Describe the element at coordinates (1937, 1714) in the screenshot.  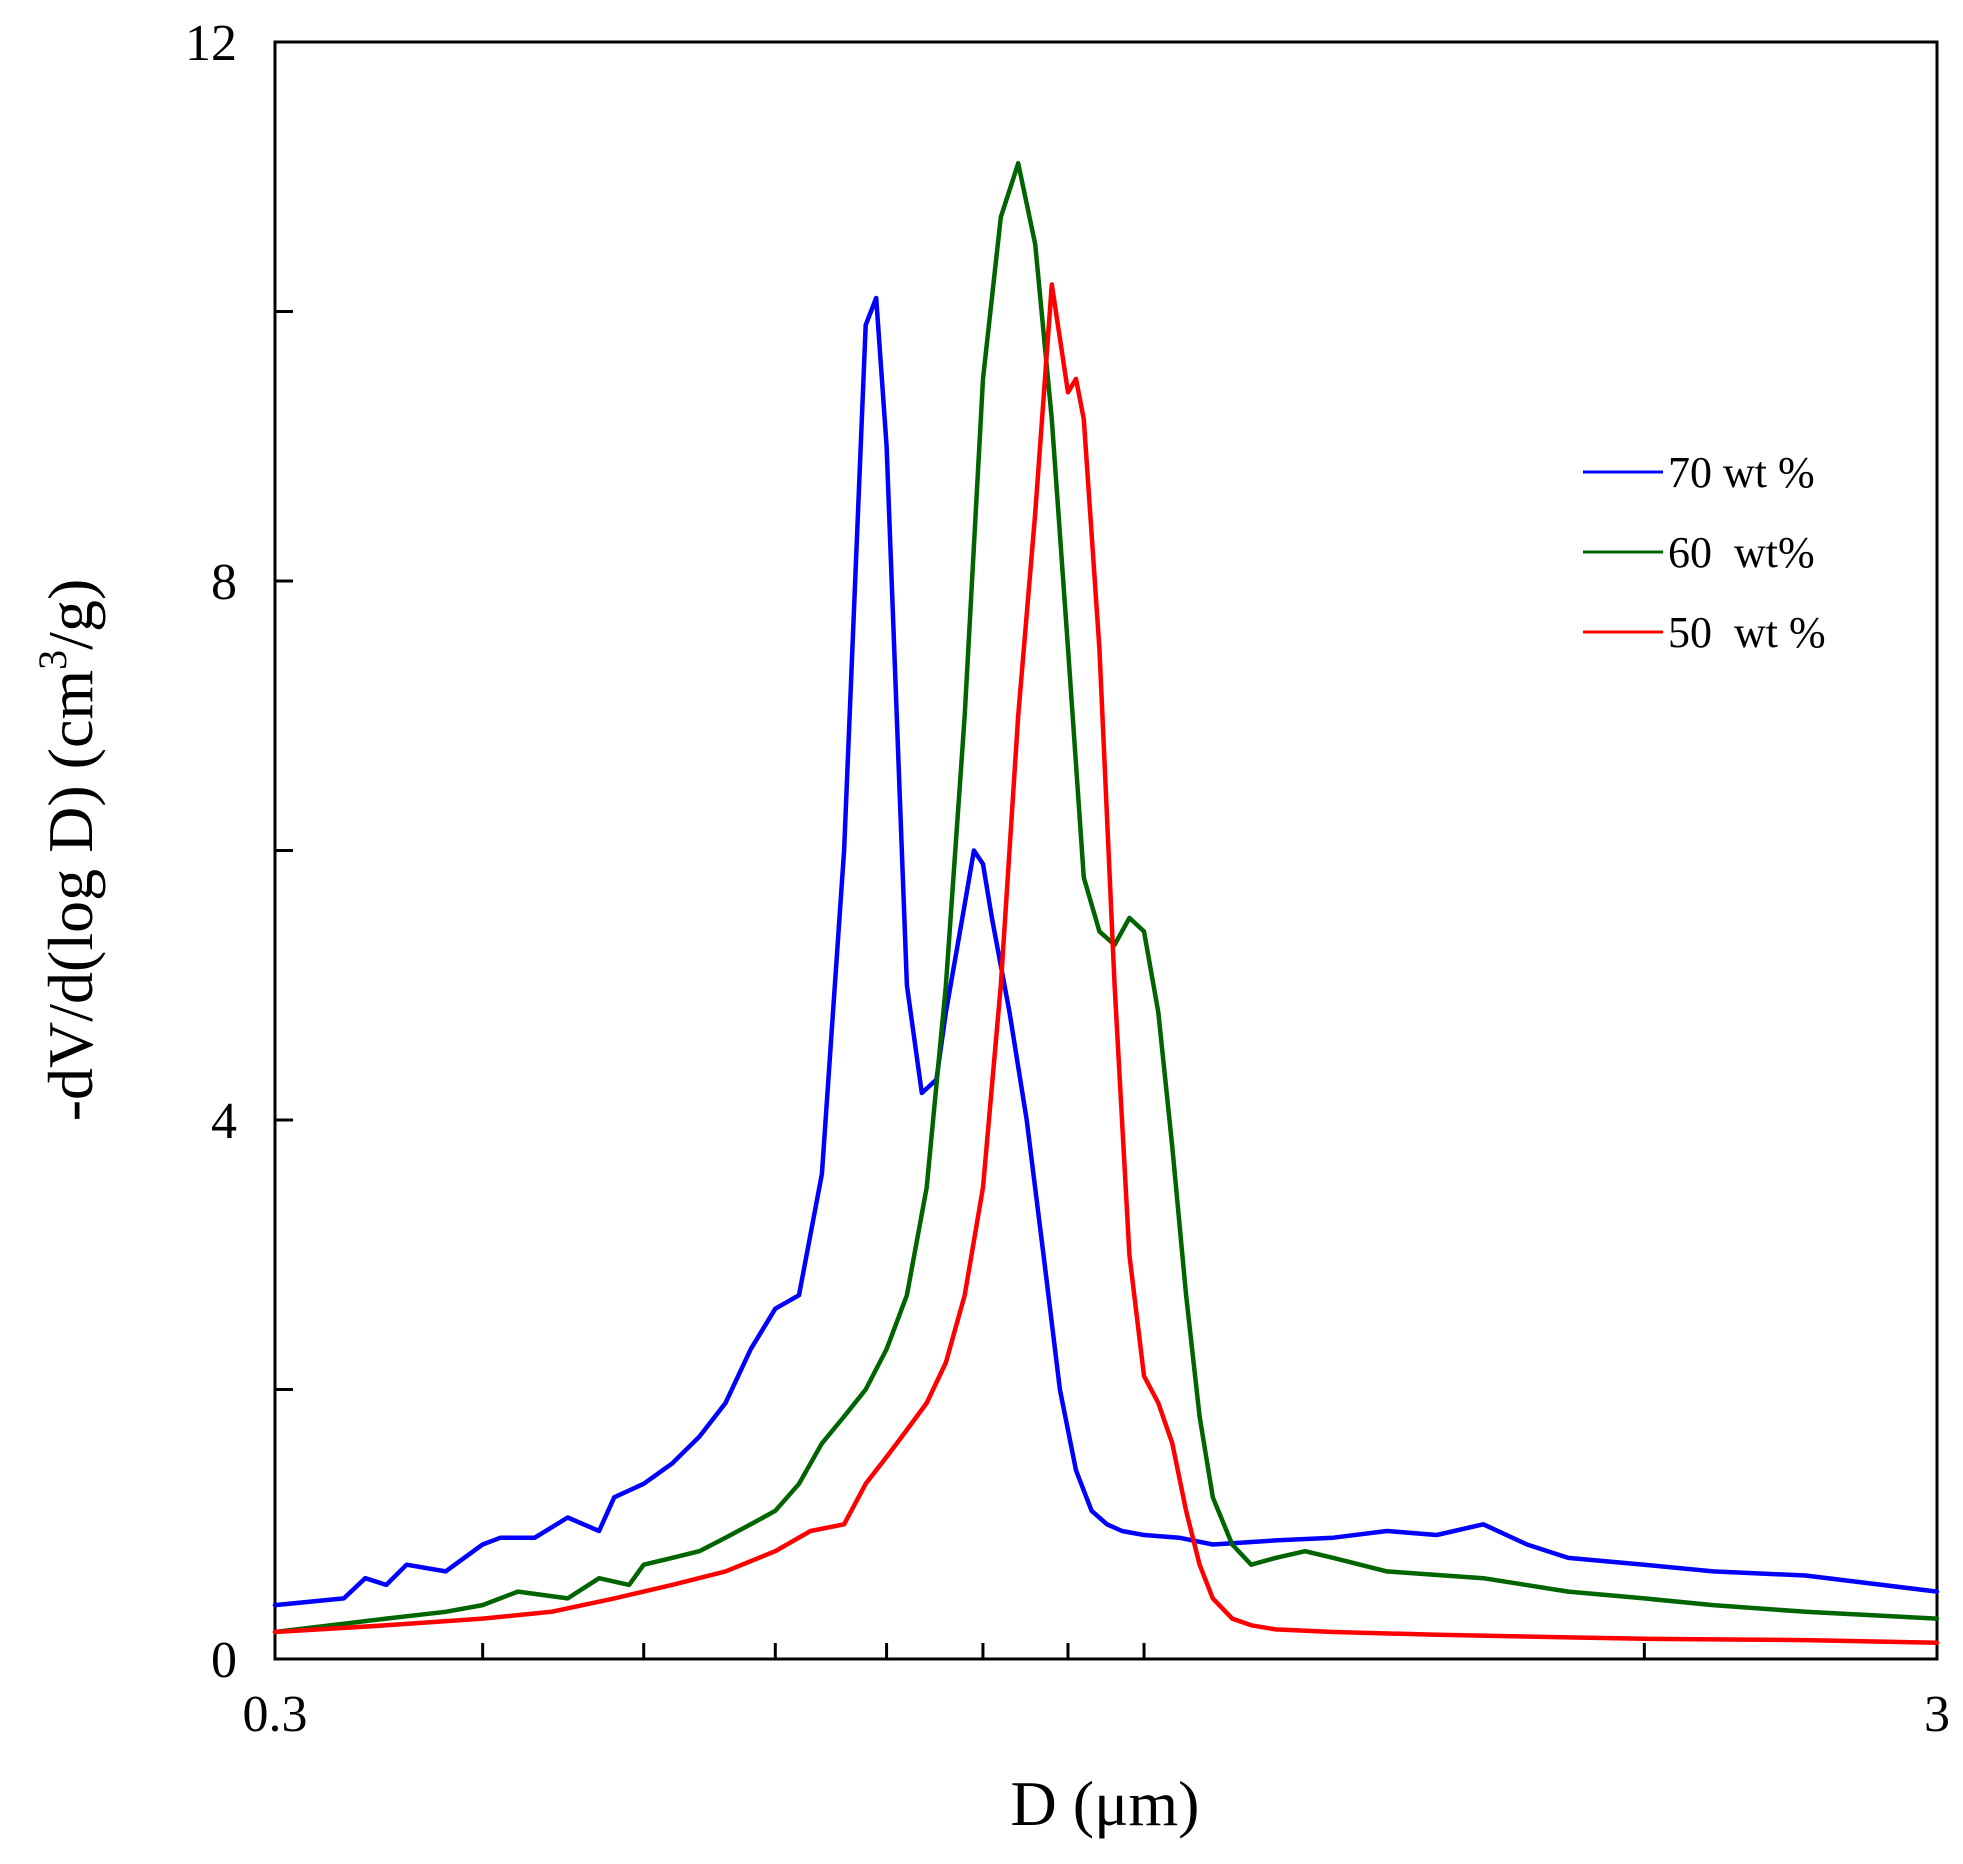
I see `x-tick-label-3: 3` at that location.